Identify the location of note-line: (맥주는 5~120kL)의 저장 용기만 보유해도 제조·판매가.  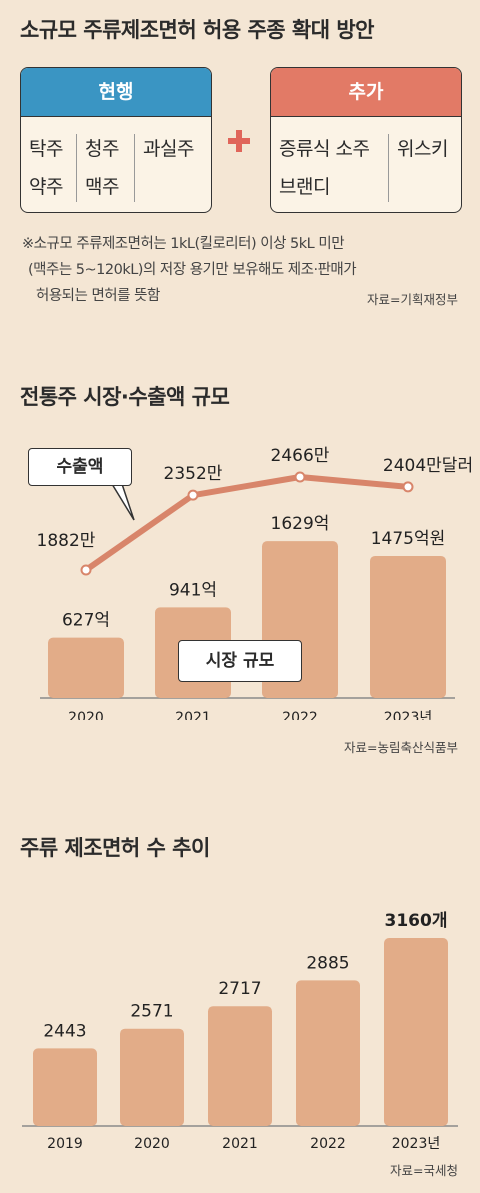
(192, 270).